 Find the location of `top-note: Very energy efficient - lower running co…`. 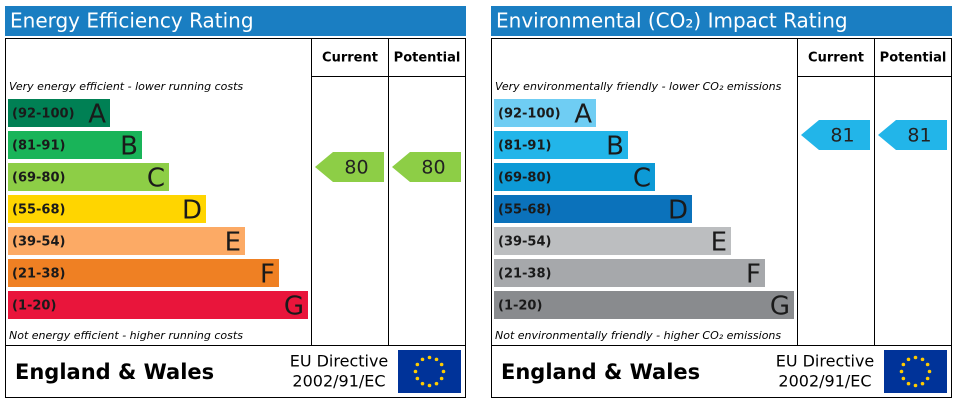

top-note: Very energy efficient - lower running co… is located at coordinates (126, 86).